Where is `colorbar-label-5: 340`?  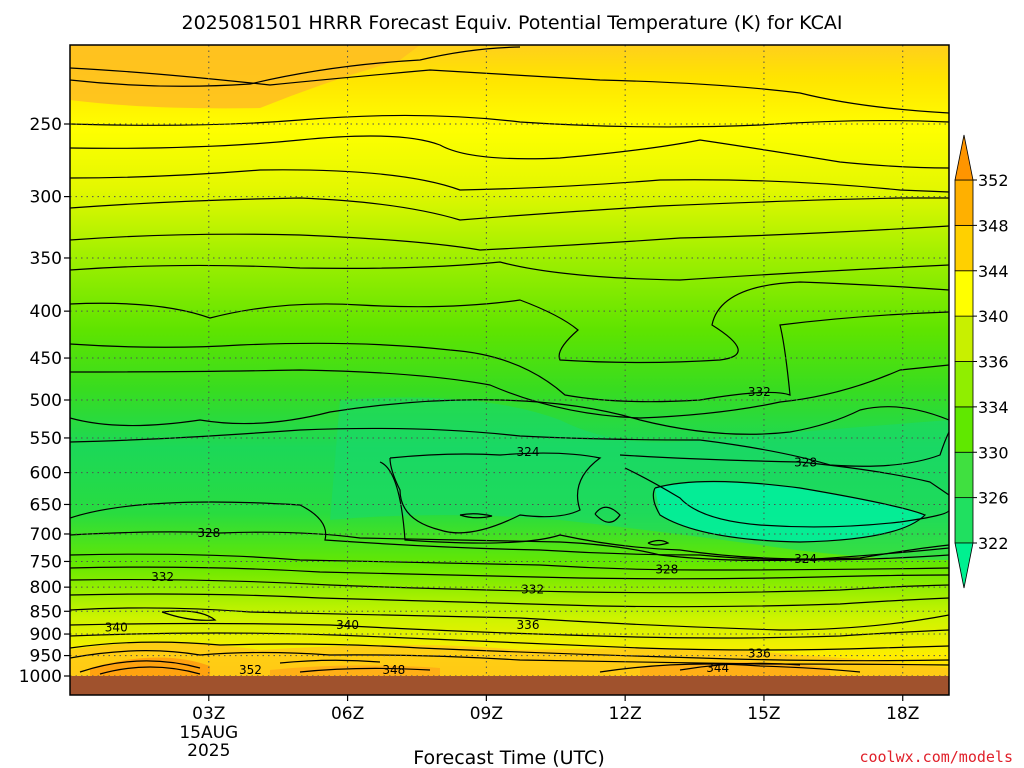
colorbar-label-5: 340 is located at coordinates (993, 316).